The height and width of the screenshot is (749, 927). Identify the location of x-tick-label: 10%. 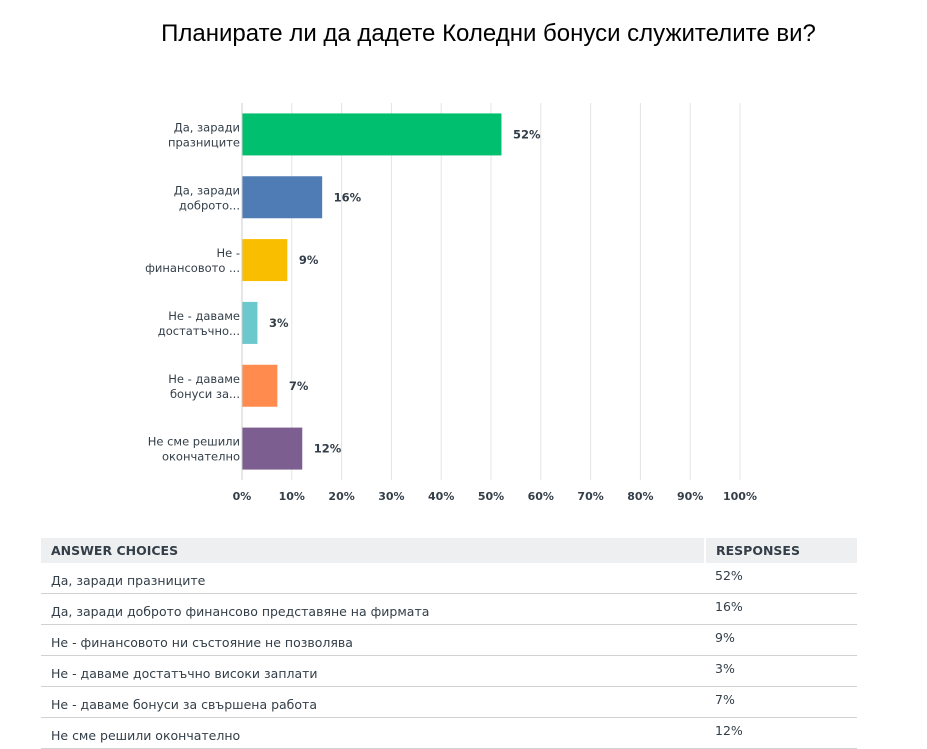
(292, 496).